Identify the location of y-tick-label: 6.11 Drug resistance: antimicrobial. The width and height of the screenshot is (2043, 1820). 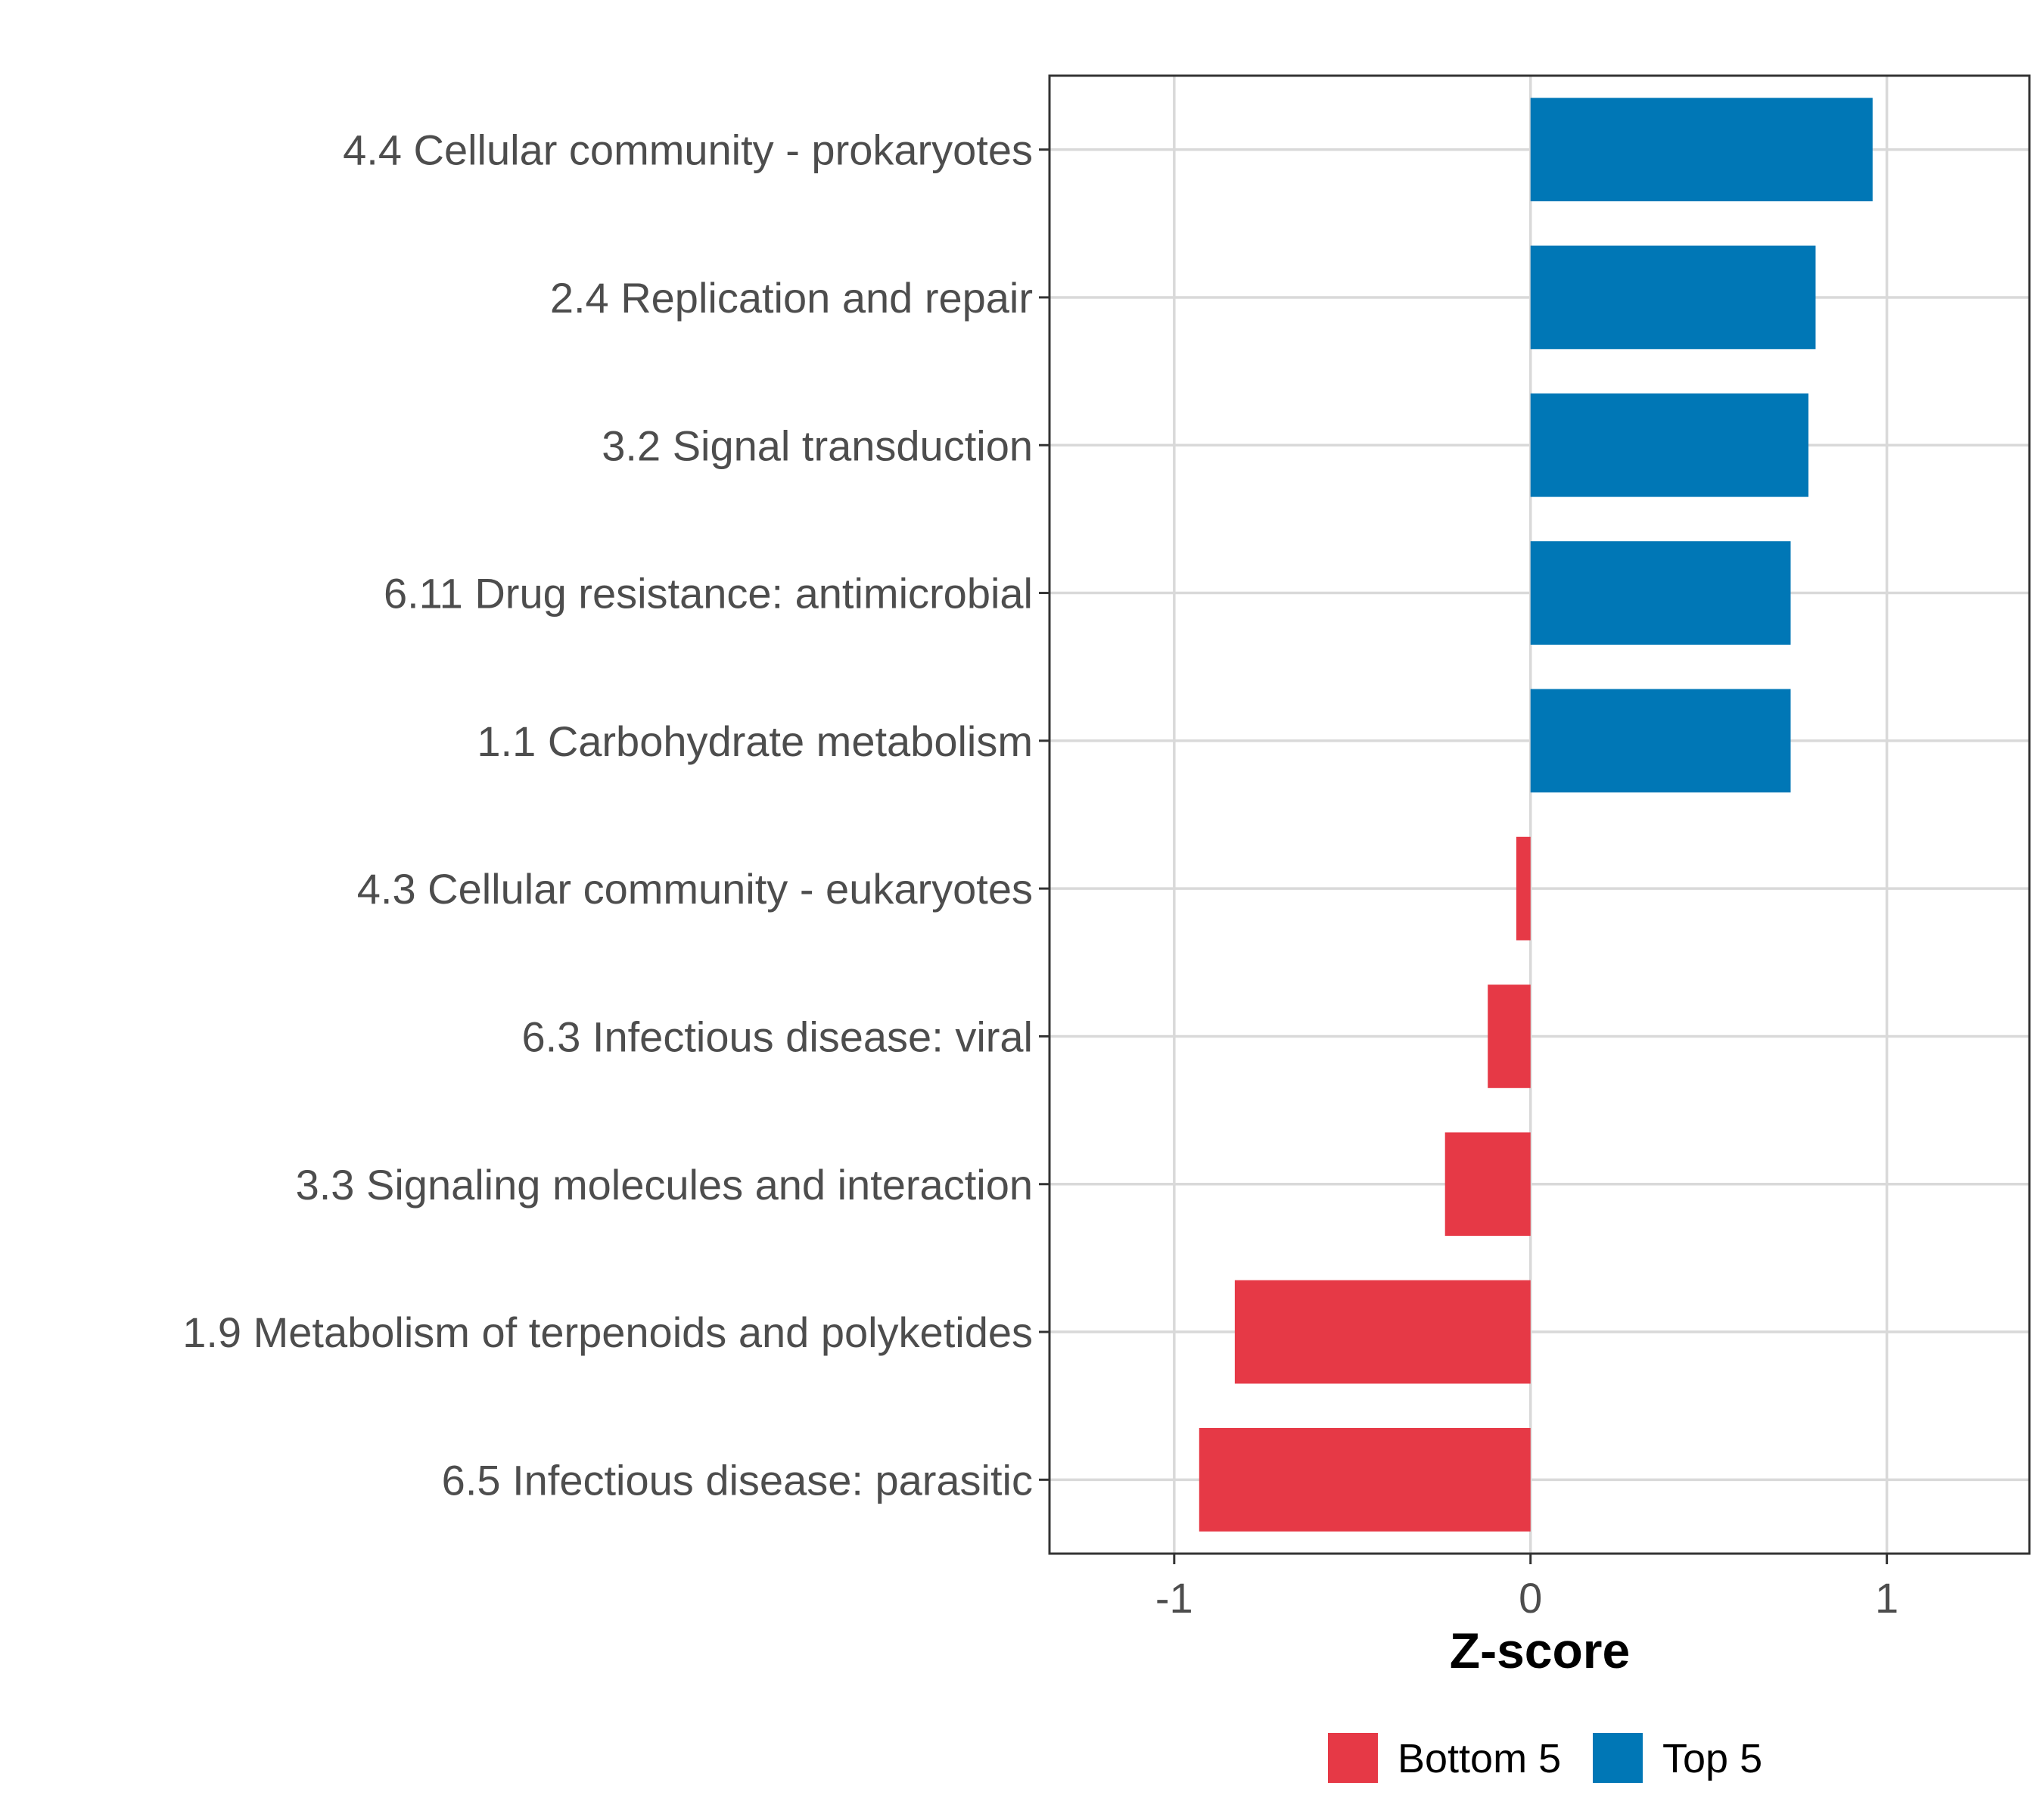
(709, 594).